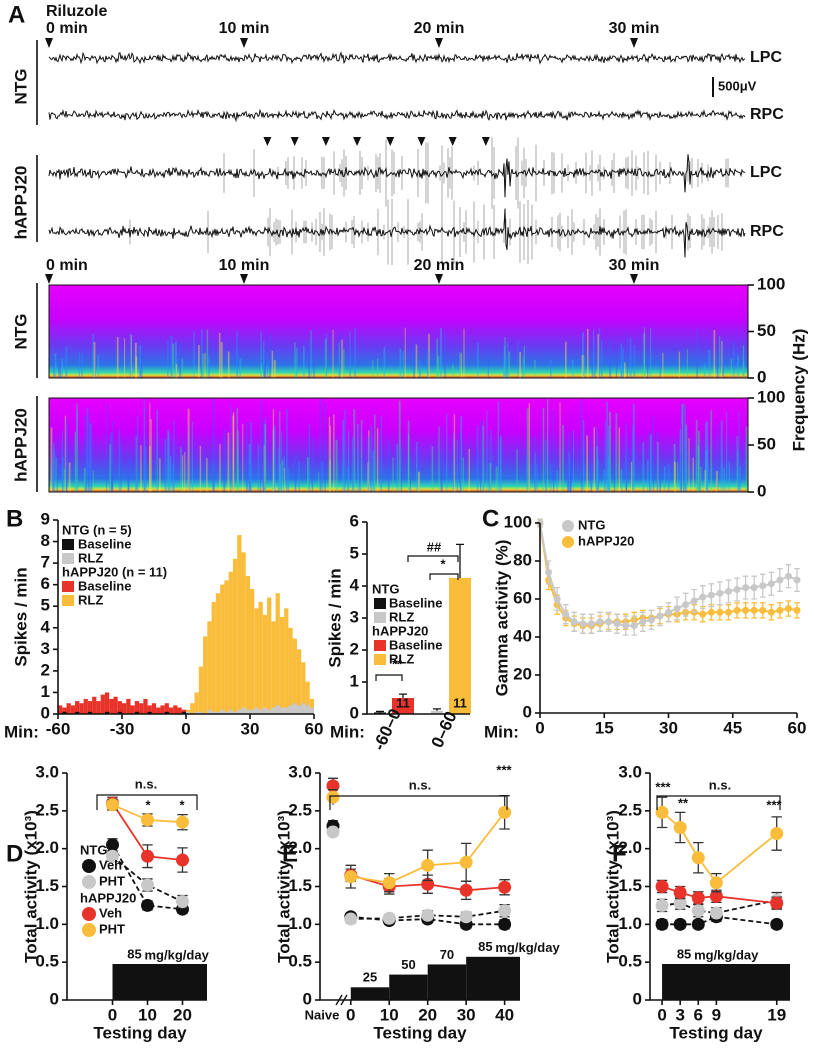 This screenshot has height=1050, width=814. I want to click on y-tick-label: 6, so click(45, 583).